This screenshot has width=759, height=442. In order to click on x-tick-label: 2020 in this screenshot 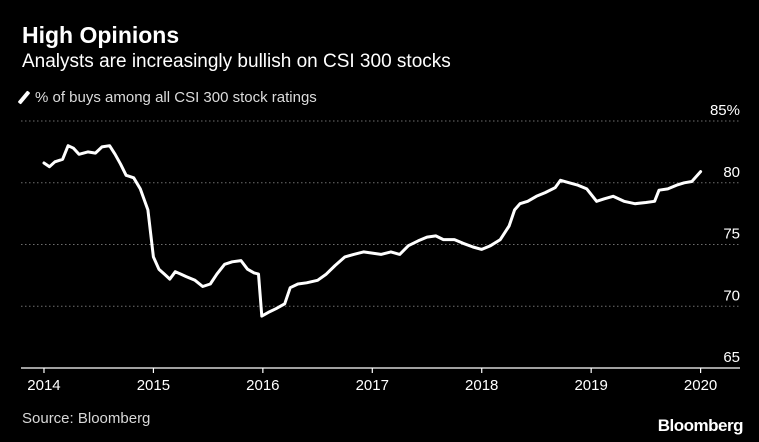, I will do `click(700, 385)`.